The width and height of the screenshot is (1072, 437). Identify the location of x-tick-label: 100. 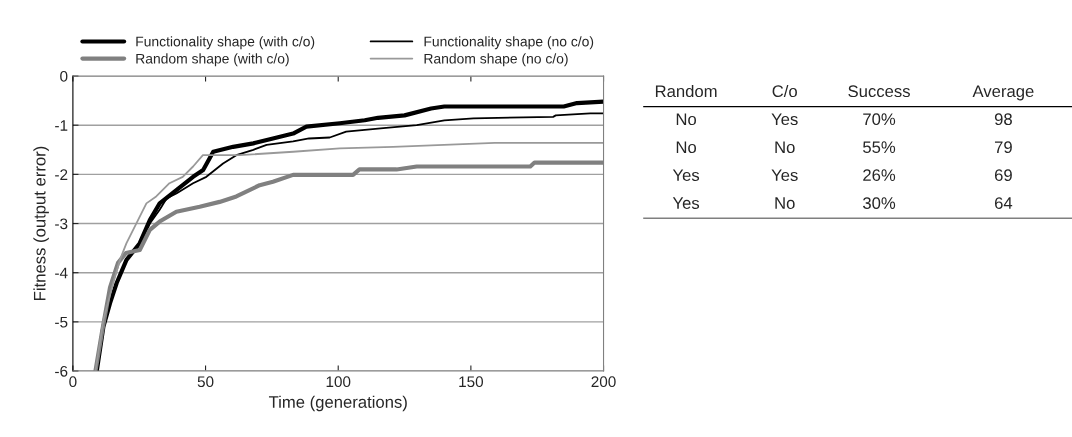
(338, 382).